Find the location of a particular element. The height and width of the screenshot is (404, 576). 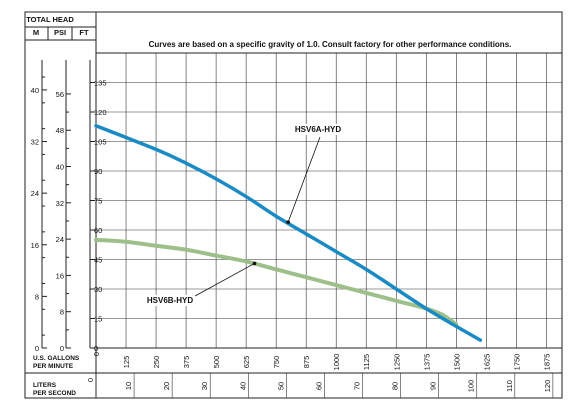

x-tick-label: 1125 is located at coordinates (366, 362).